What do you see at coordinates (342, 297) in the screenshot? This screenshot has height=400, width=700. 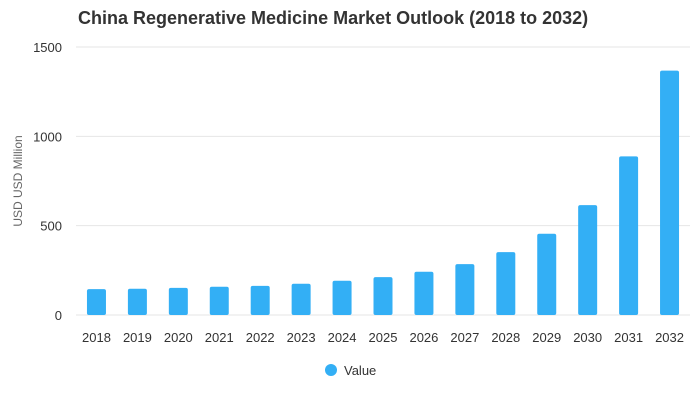 I see `bar-2024` at bounding box center [342, 297].